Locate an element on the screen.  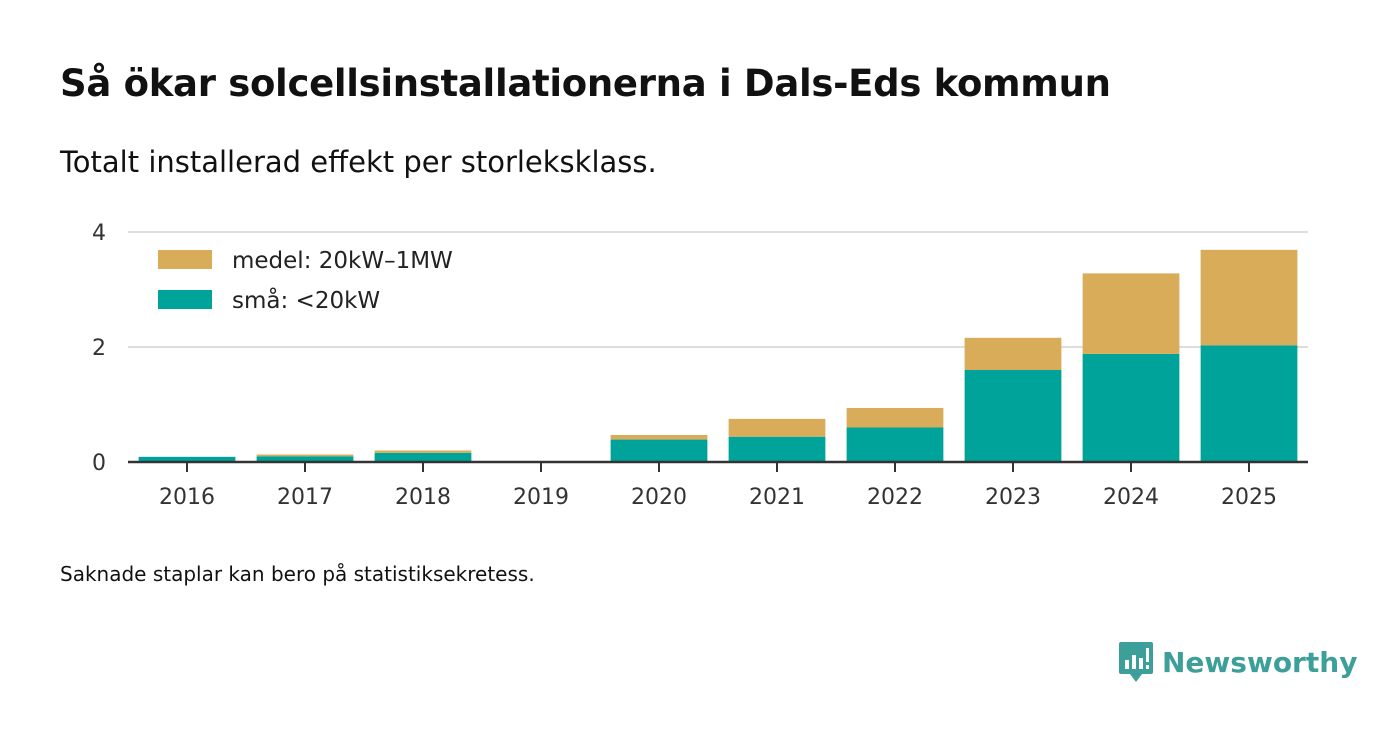
x-tick-label: 2016 is located at coordinates (187, 497).